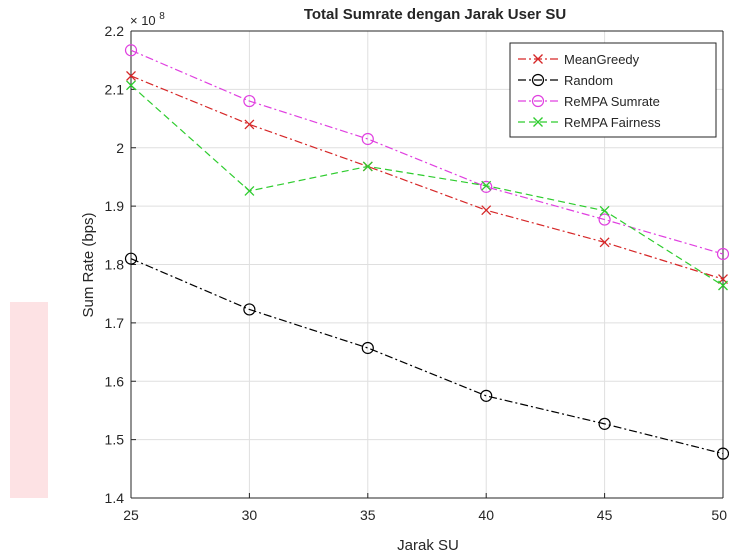 The height and width of the screenshot is (559, 729). Describe the element at coordinates (115, 440) in the screenshot. I see `y-tick-label: 1.5` at that location.